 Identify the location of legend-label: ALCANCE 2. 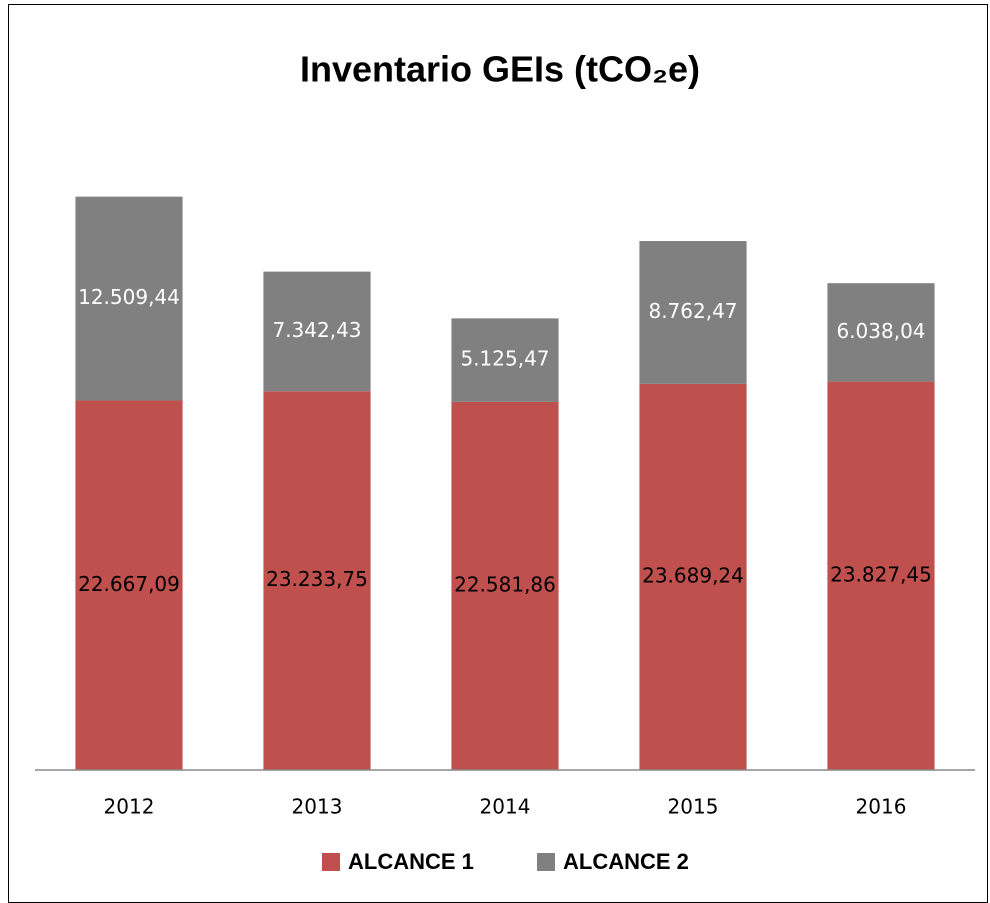
(626, 861).